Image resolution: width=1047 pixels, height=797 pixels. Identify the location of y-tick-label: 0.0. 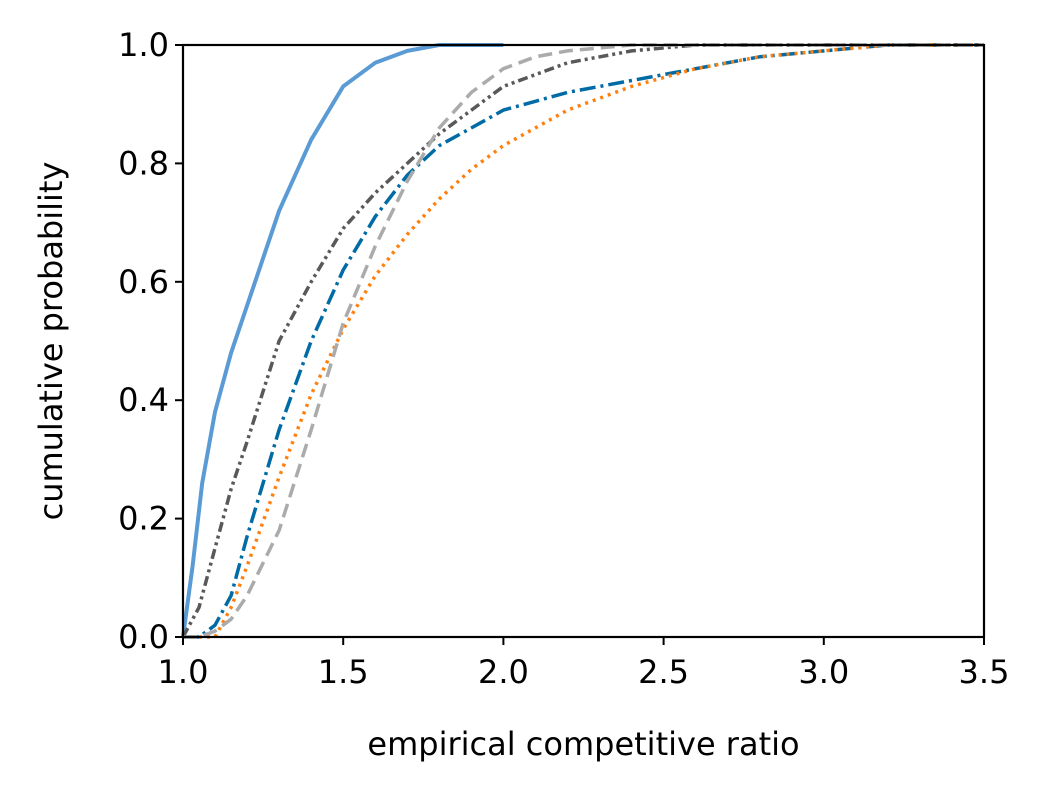
(143, 637).